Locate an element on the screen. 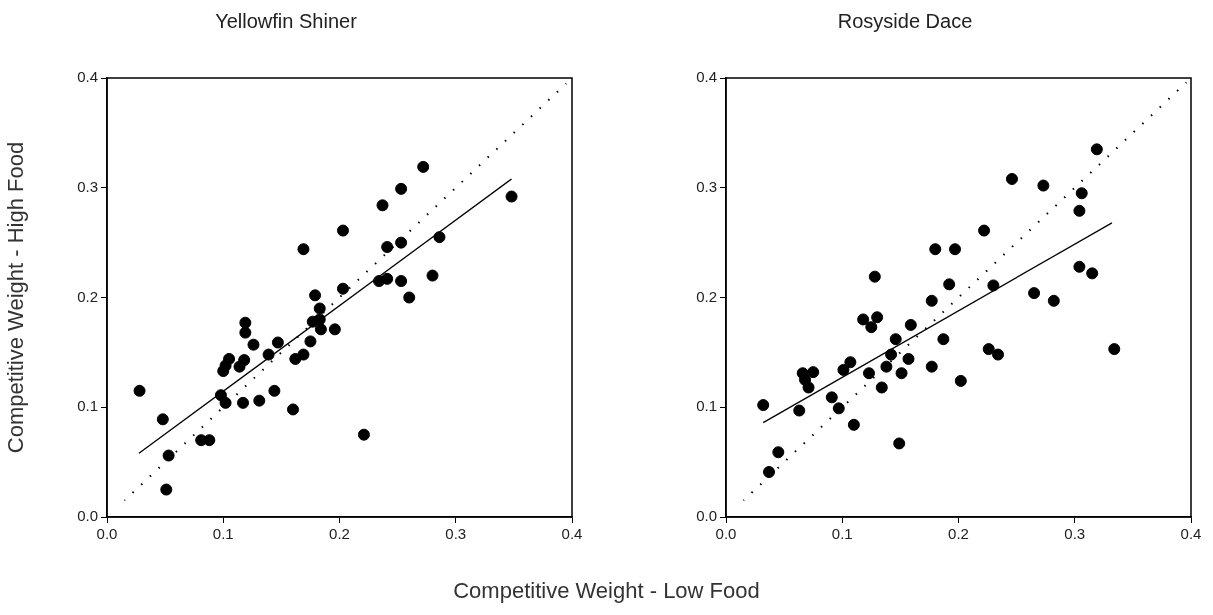  chart-title: Rosyside Dace is located at coordinates (905, 20).